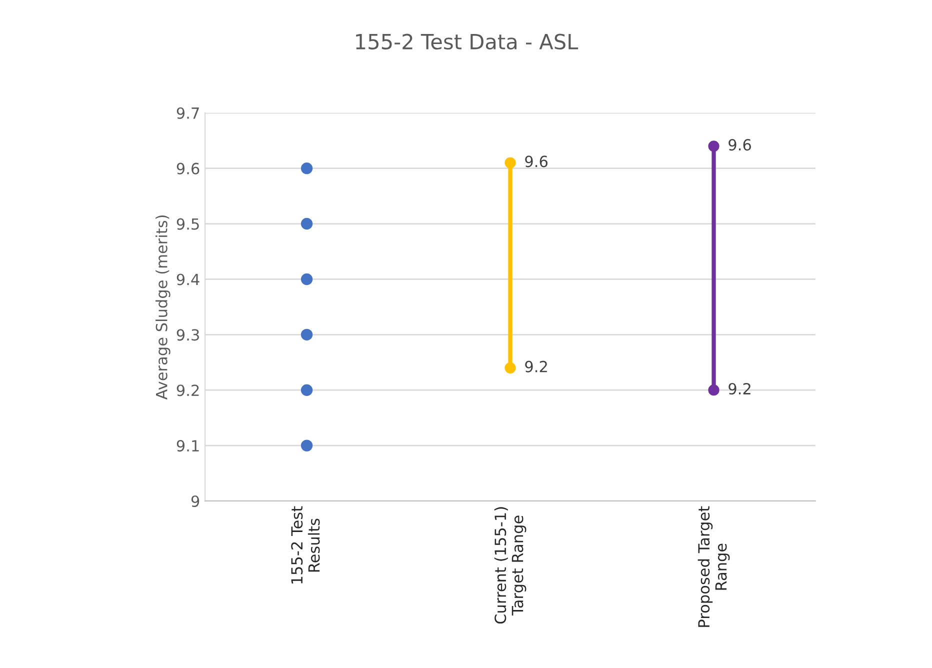 This screenshot has height=668, width=932. I want to click on chart-title: 155-2 Test Data - ASL, so click(467, 42).